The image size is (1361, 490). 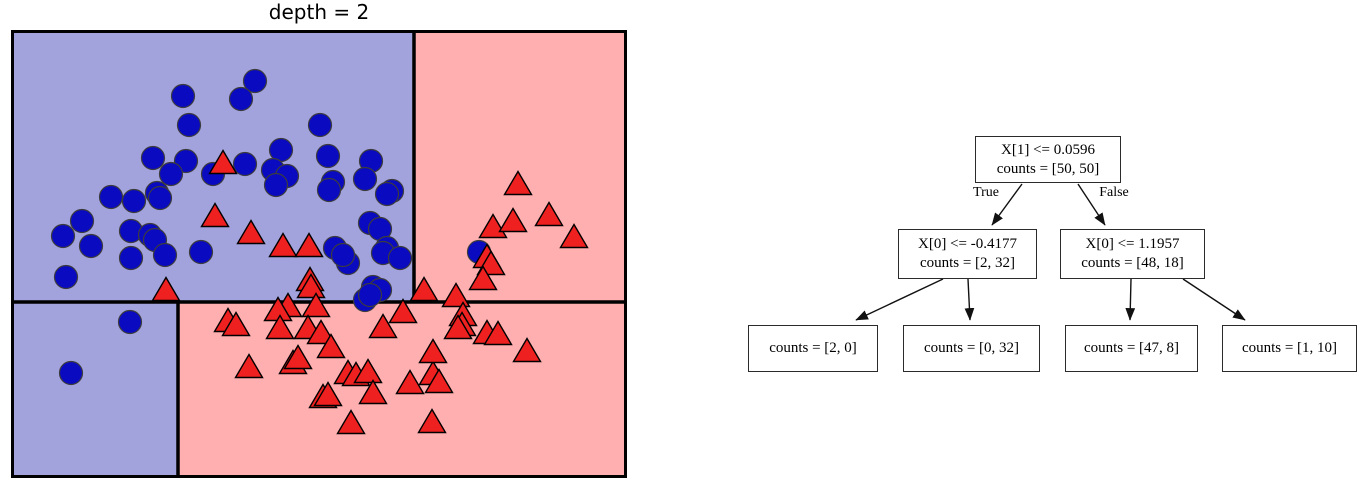 What do you see at coordinates (1050, 252) in the screenshot?
I see `tree-edges` at bounding box center [1050, 252].